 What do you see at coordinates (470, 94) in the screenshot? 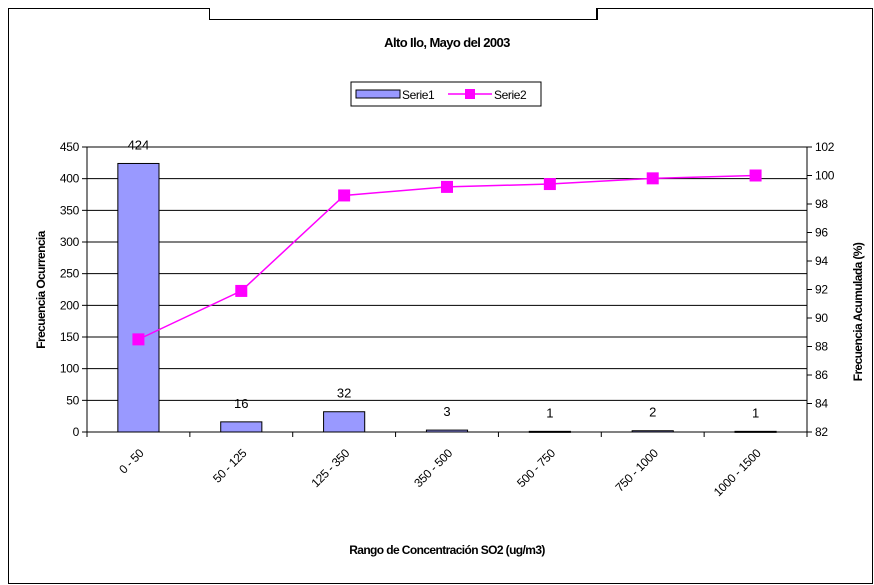
I see `legend-marker-serie2` at bounding box center [470, 94].